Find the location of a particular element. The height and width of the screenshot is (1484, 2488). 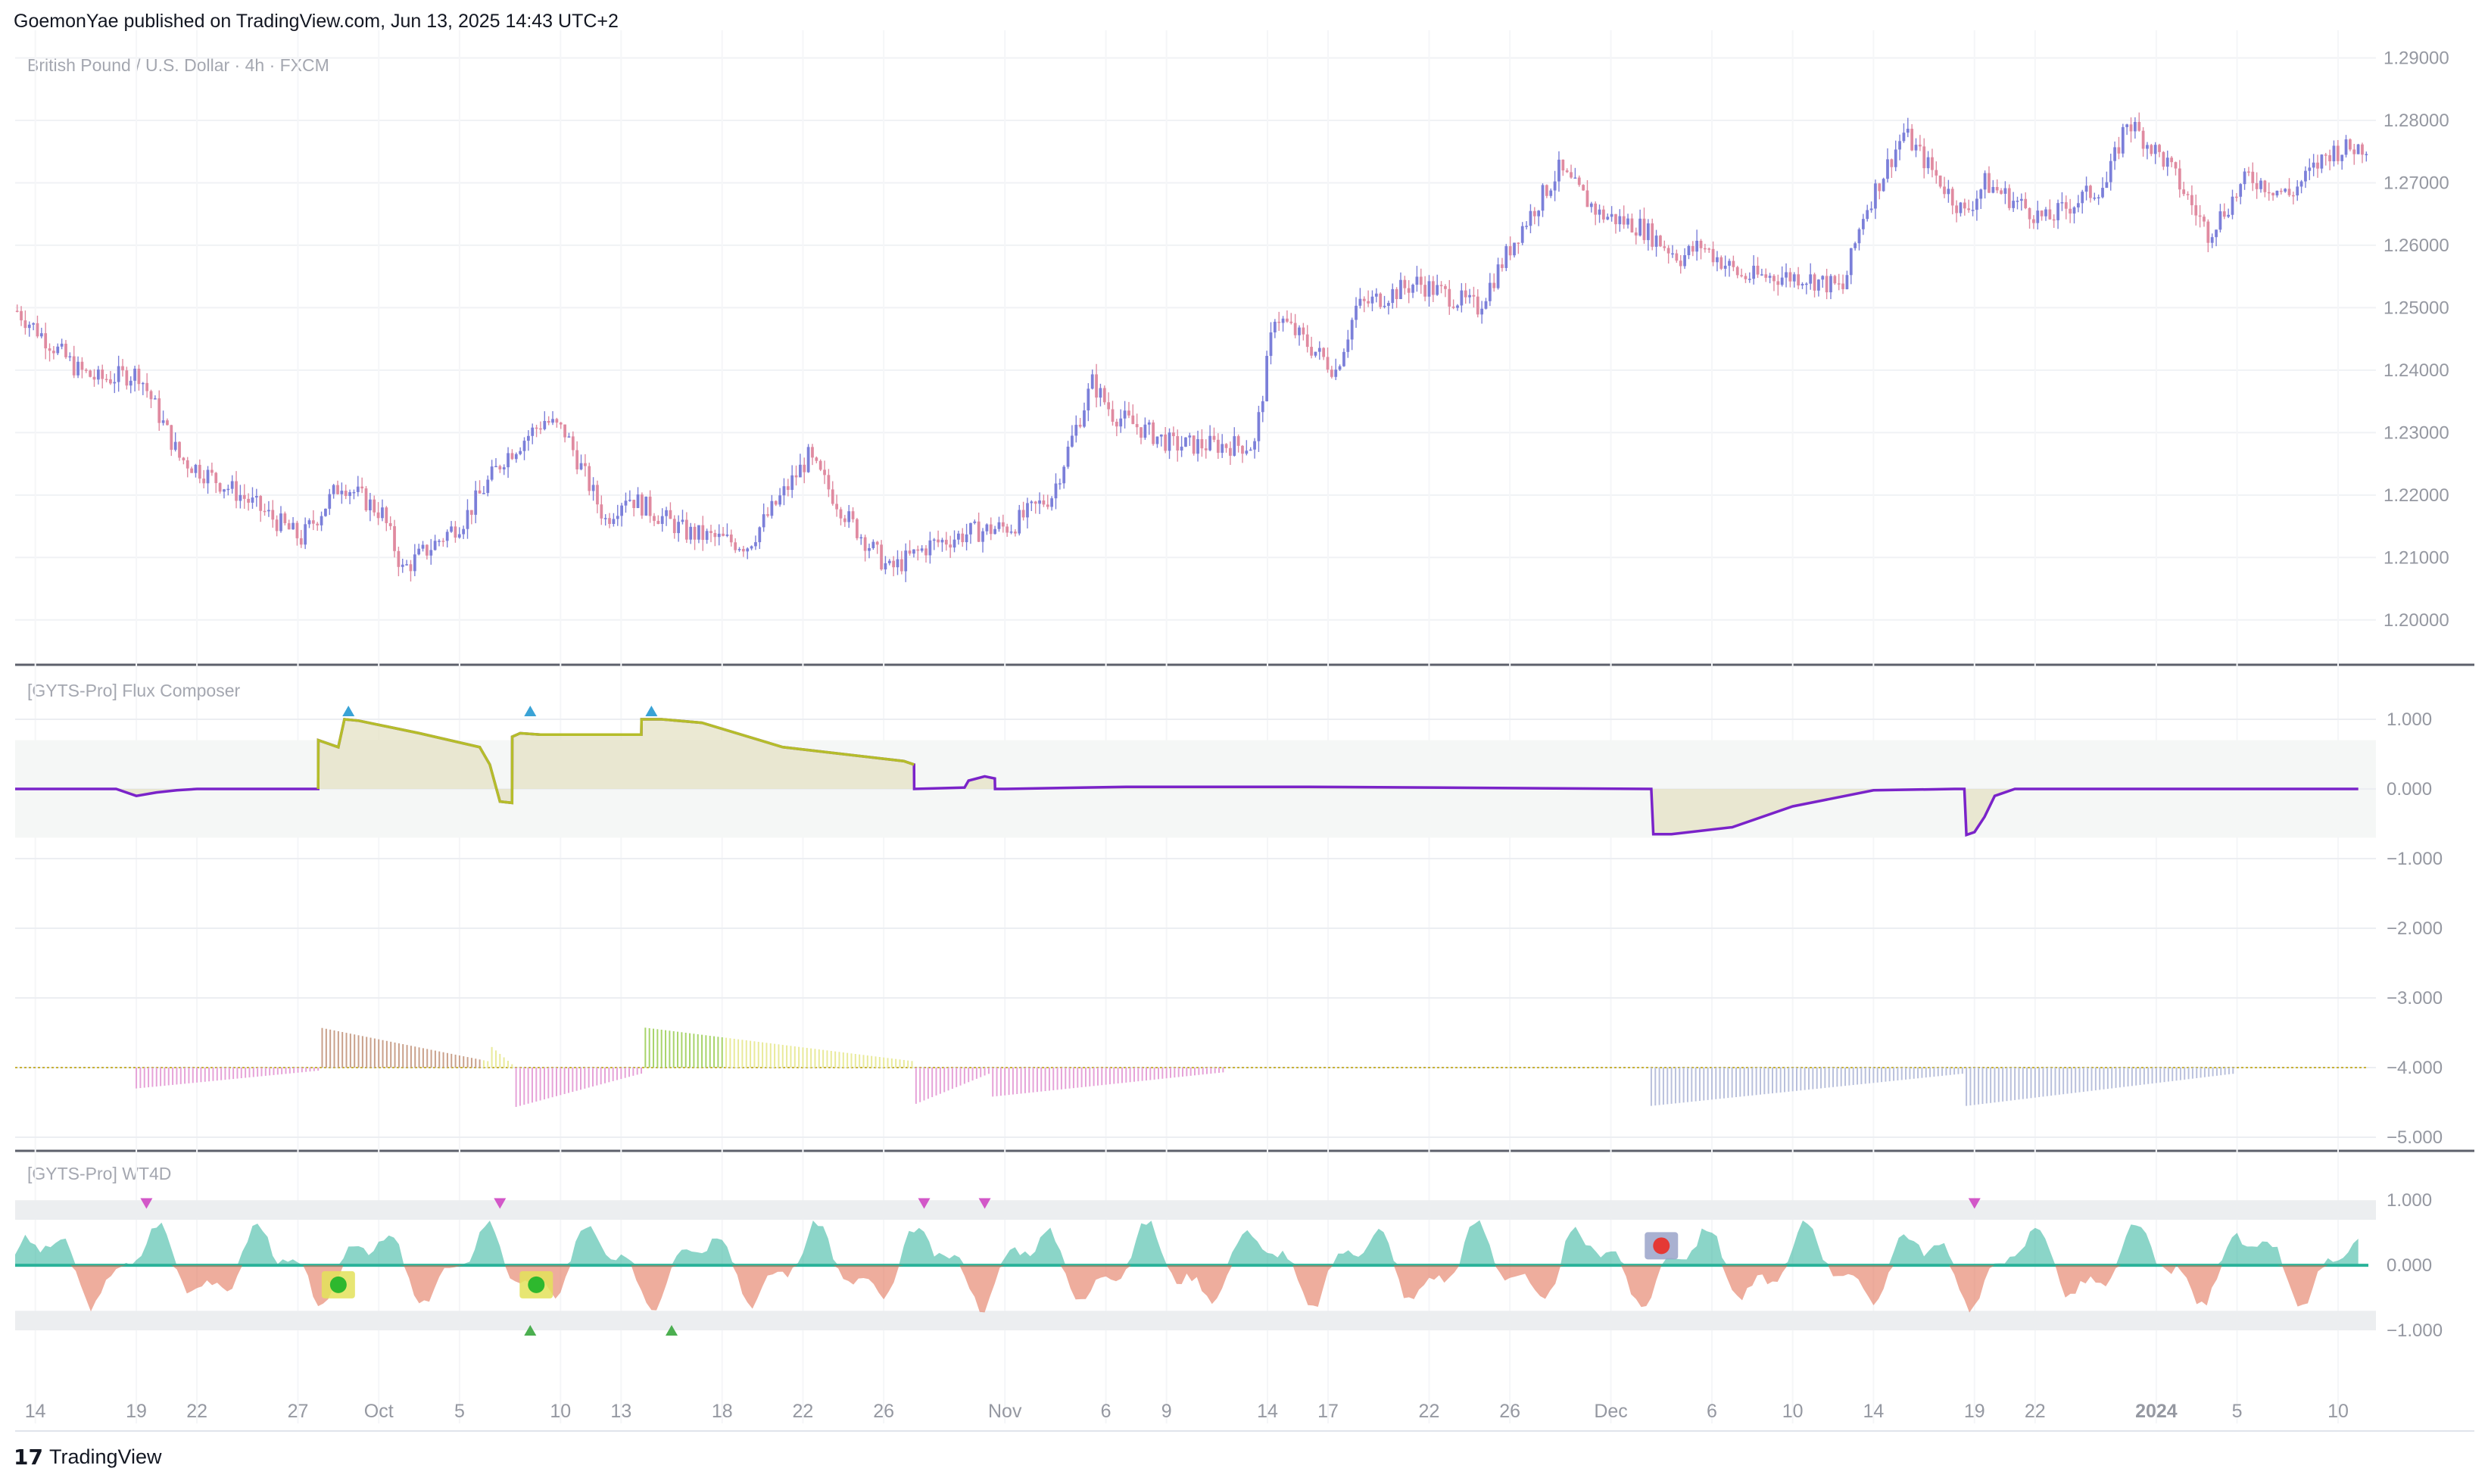

wt4d-signal-down-icon is located at coordinates (984, 1203).